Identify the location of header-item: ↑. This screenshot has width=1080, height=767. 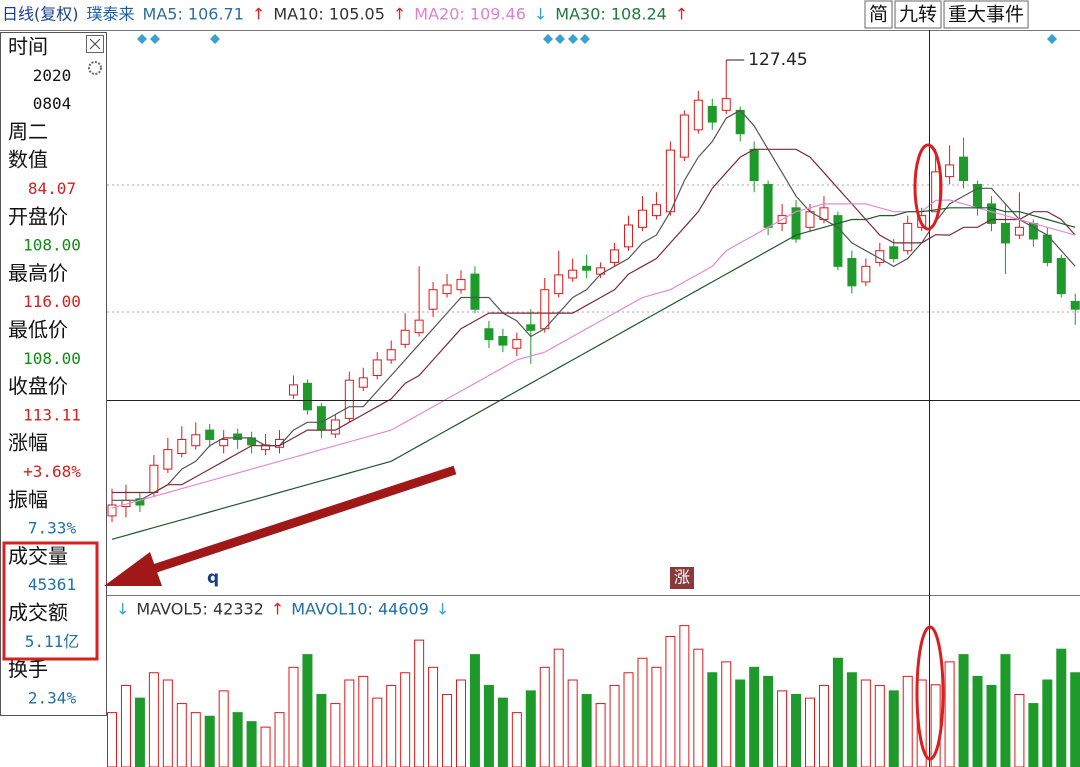
(399, 14).